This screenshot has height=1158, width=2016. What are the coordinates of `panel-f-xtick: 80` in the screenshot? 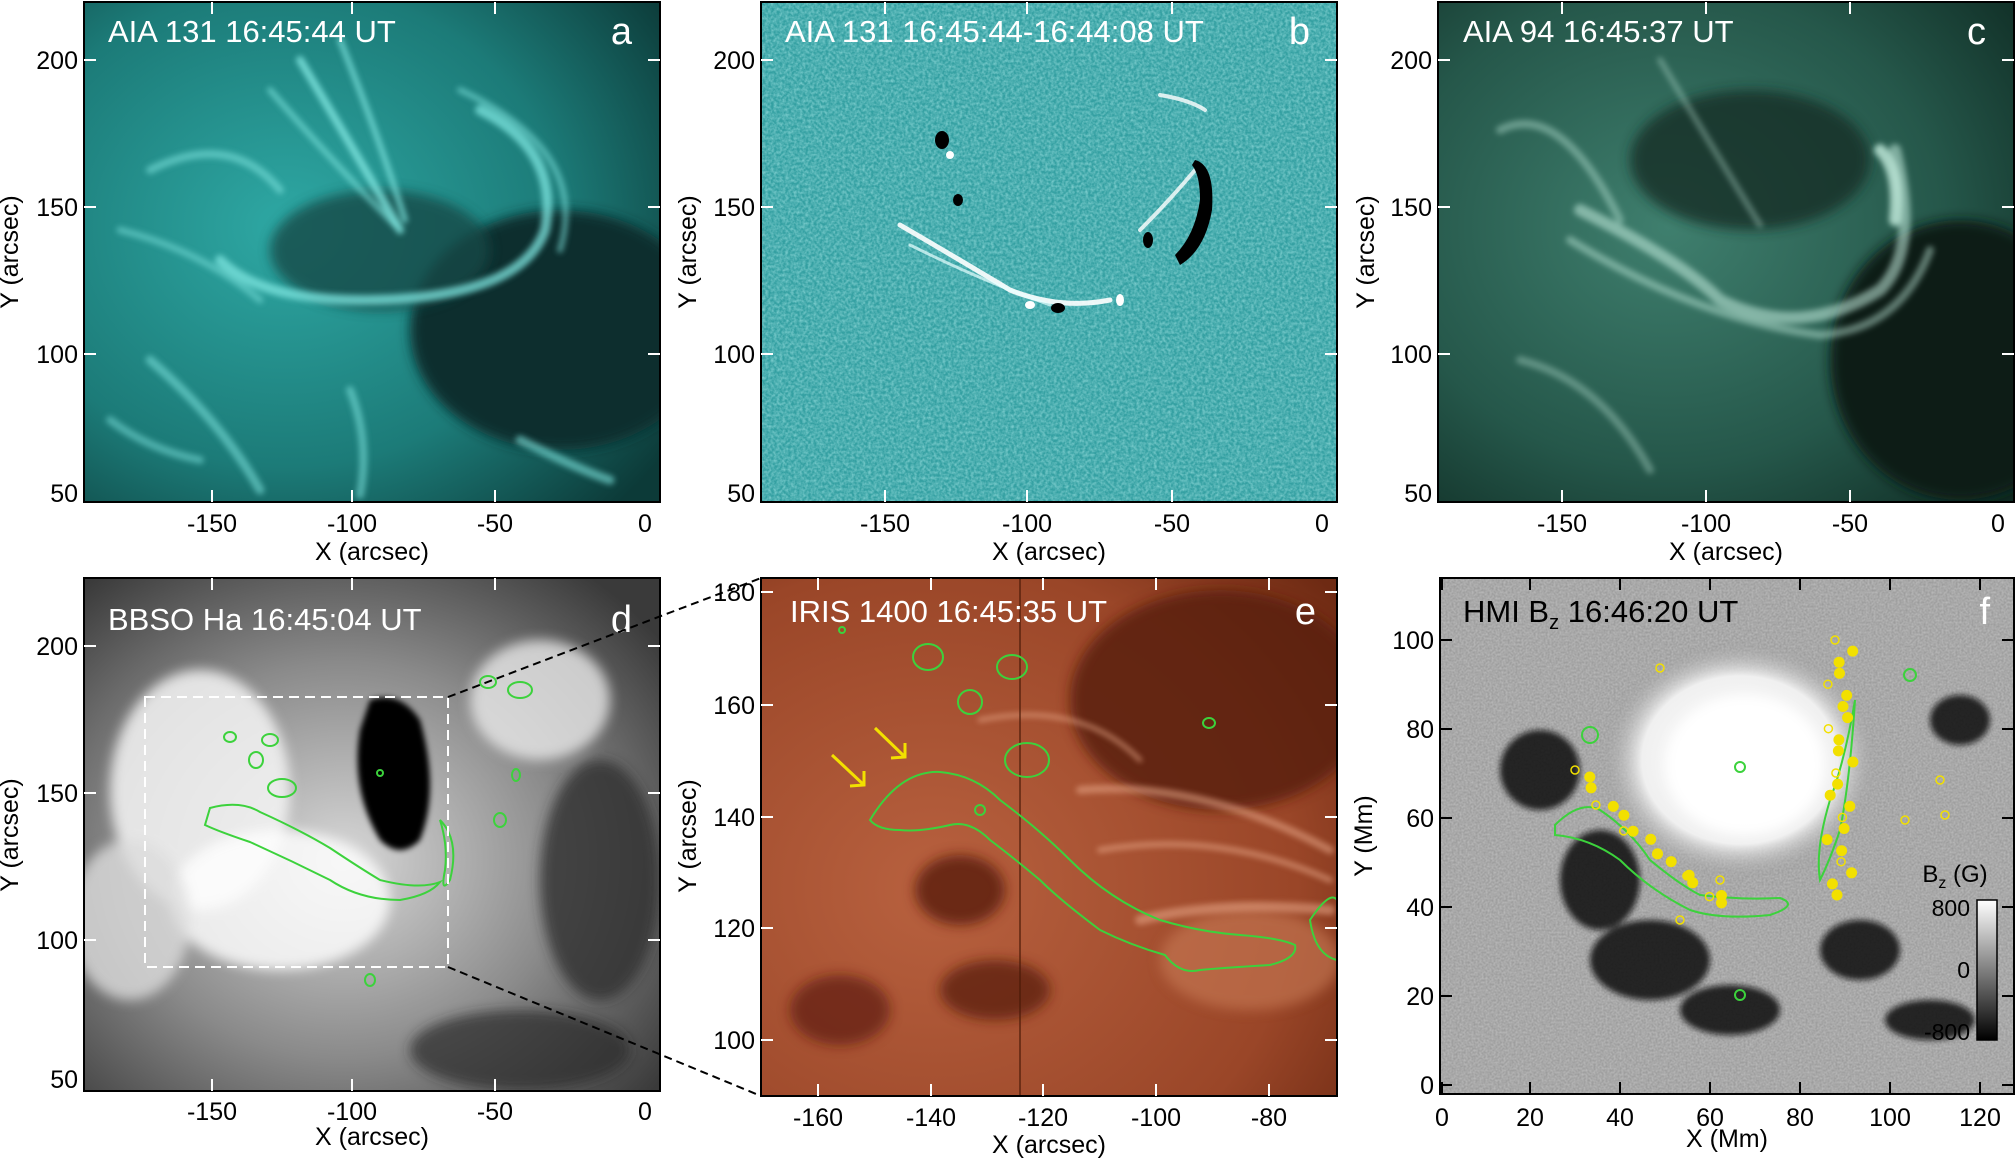 It's located at (1800, 1118).